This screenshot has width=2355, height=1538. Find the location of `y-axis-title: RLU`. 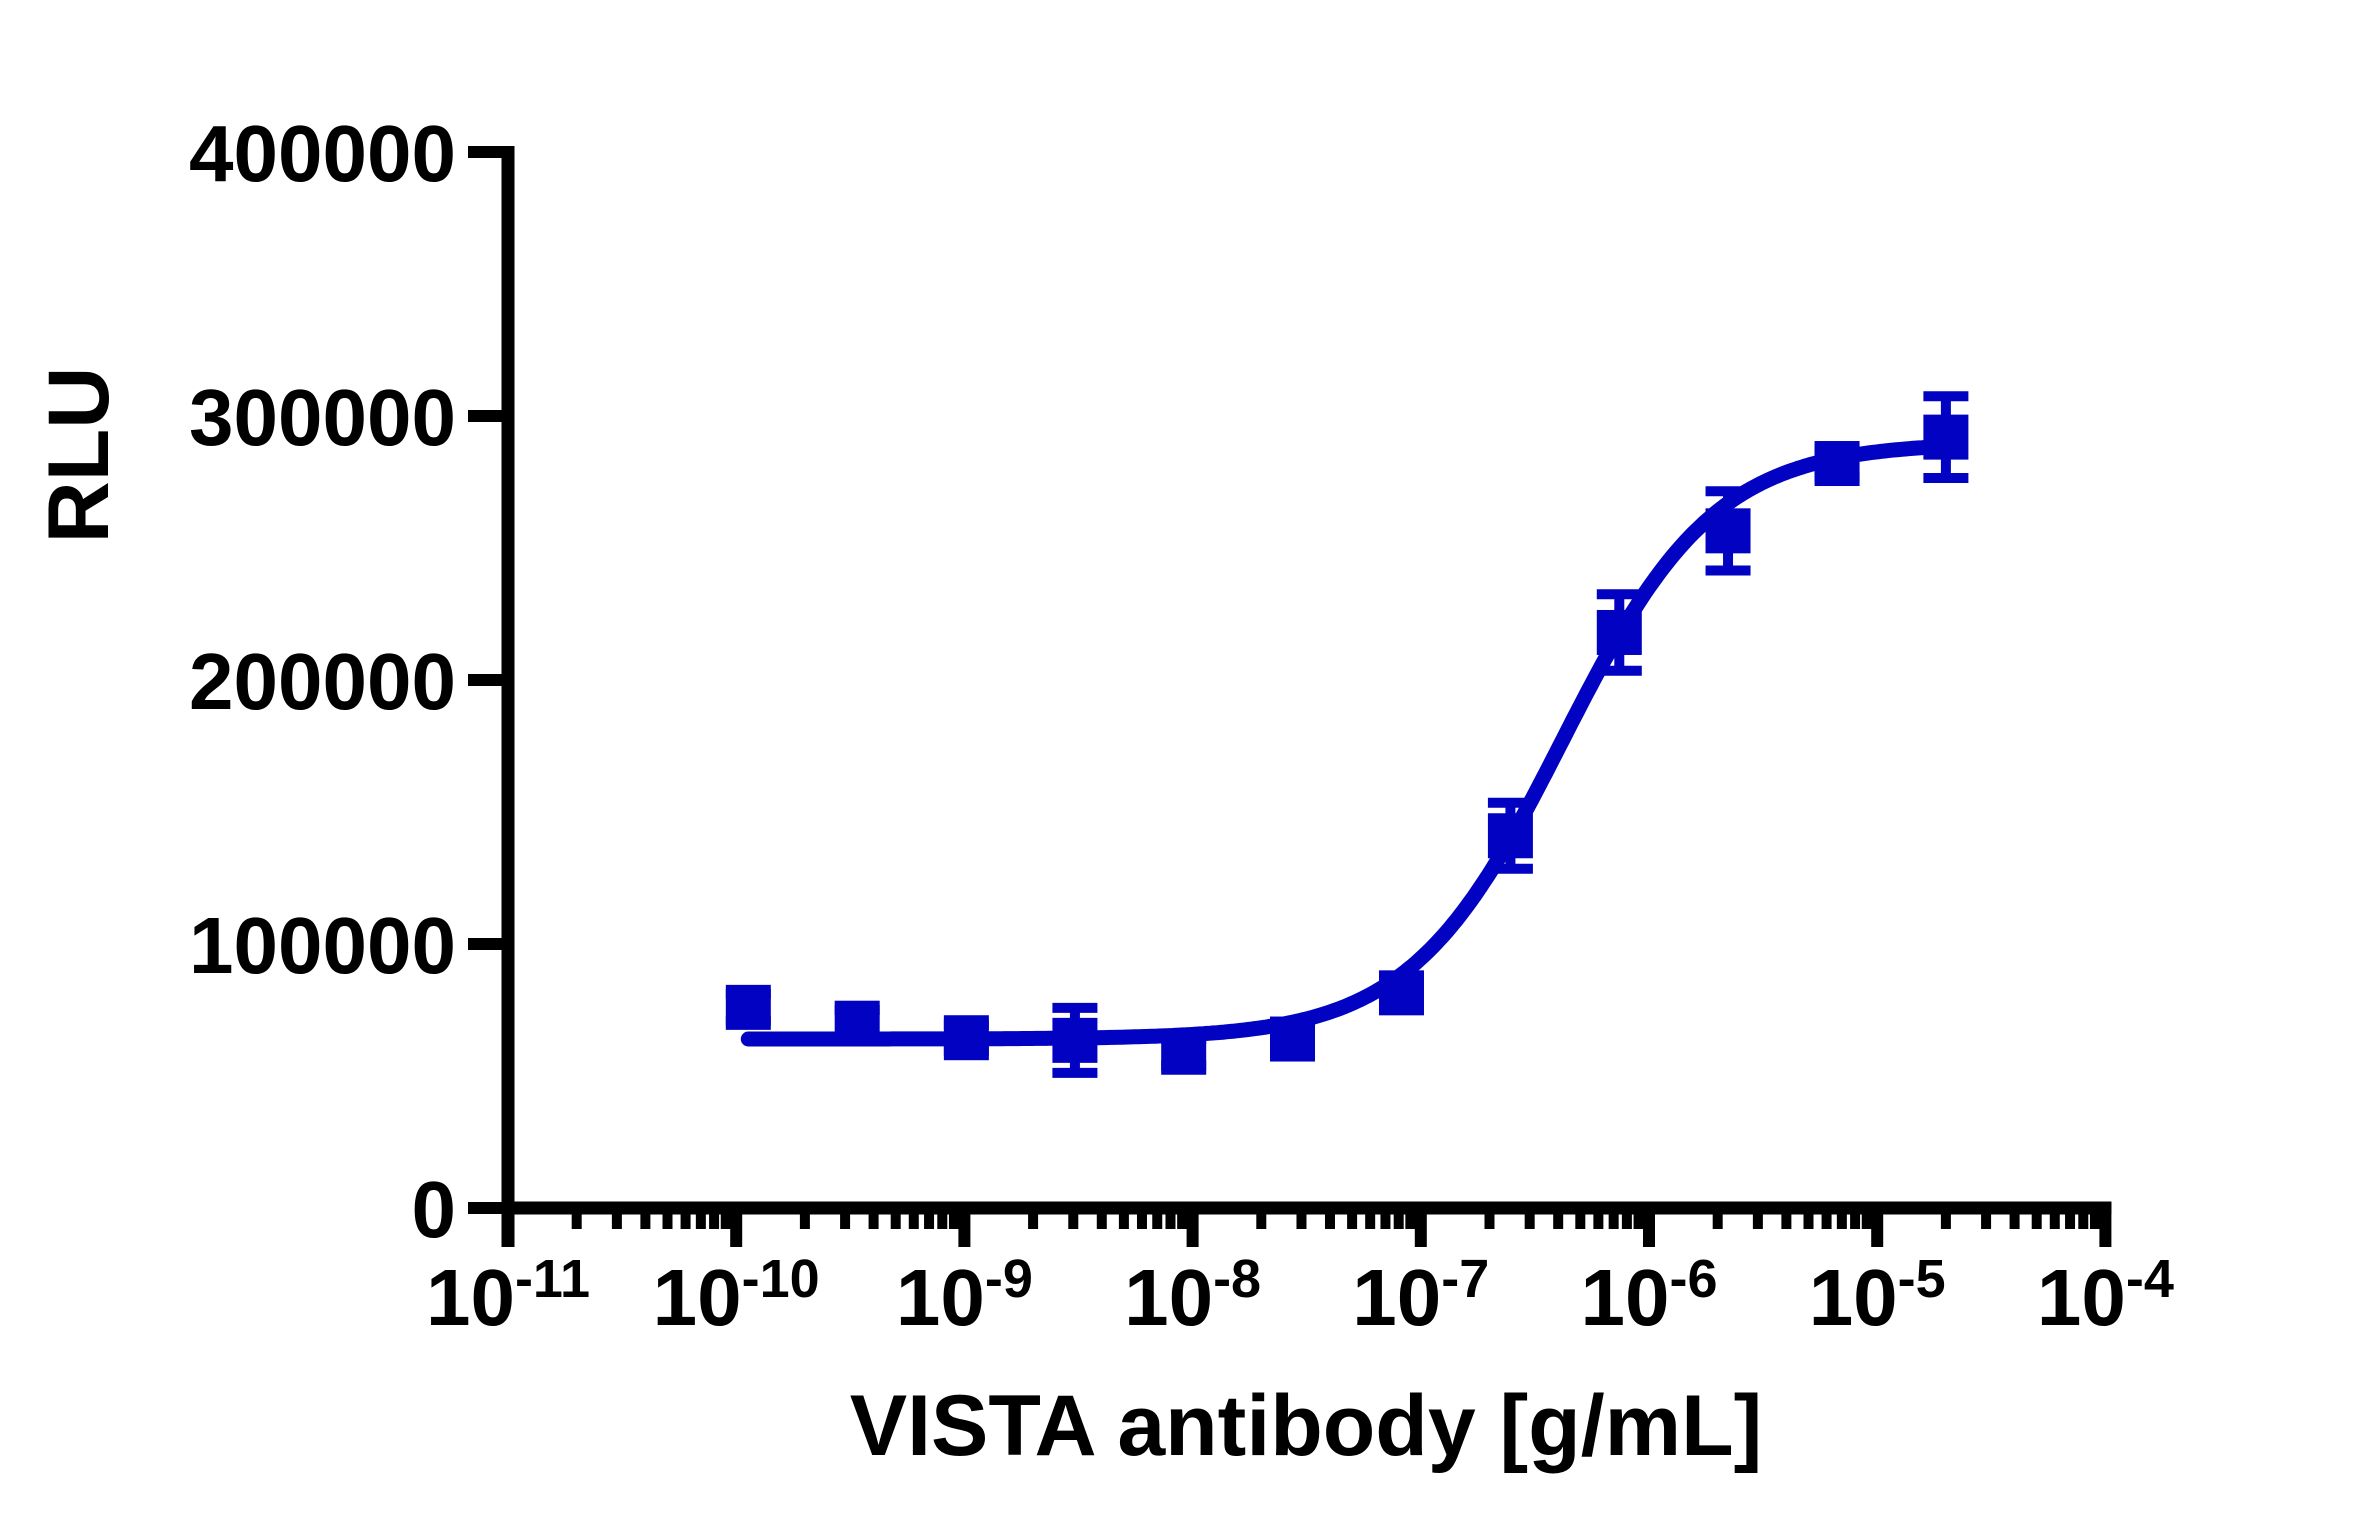

y-axis-title: RLU is located at coordinates (79, 455).